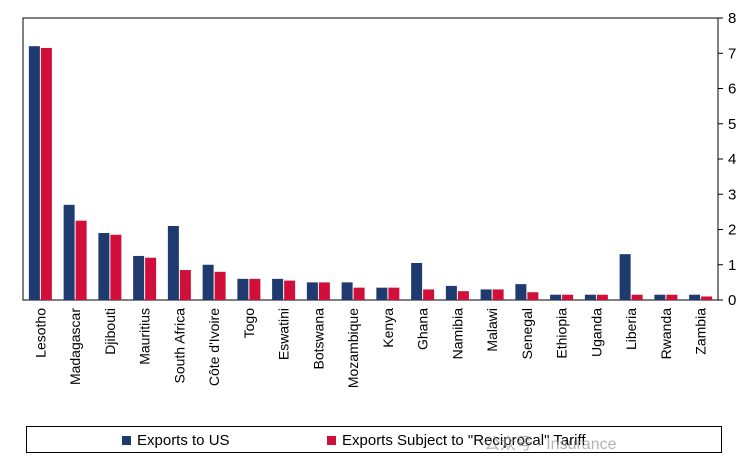 Image resolution: width=750 pixels, height=470 pixels. Describe the element at coordinates (464, 440) in the screenshot. I see `legend-label-exports-subject-to-tariff: Exports Subject to "Reciprocal" Tariff` at that location.